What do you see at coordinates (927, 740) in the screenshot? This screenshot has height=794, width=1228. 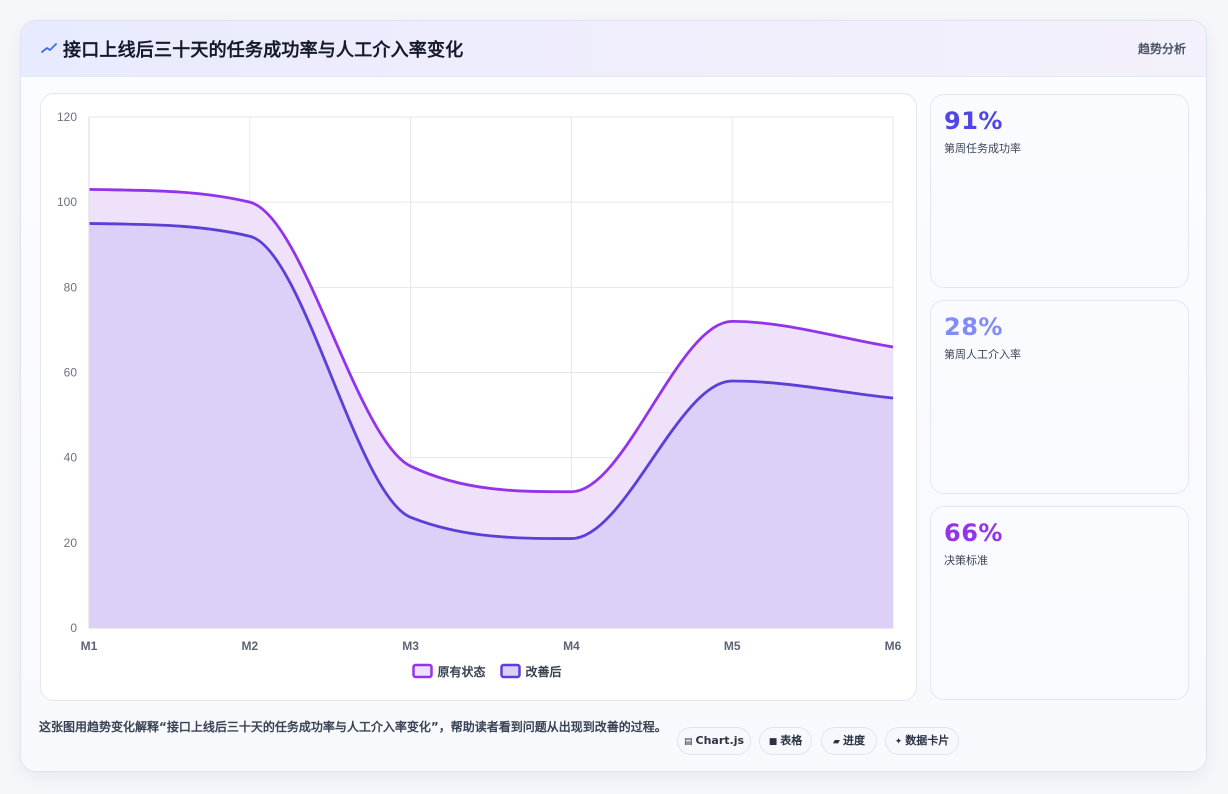 I see `chip-label: 数据卡片` at bounding box center [927, 740].